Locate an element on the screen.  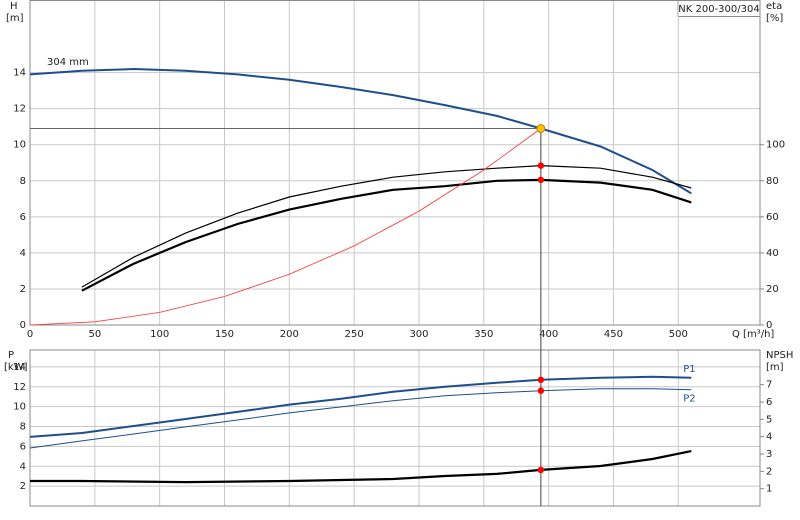
y-label: H is located at coordinates (14, 6).